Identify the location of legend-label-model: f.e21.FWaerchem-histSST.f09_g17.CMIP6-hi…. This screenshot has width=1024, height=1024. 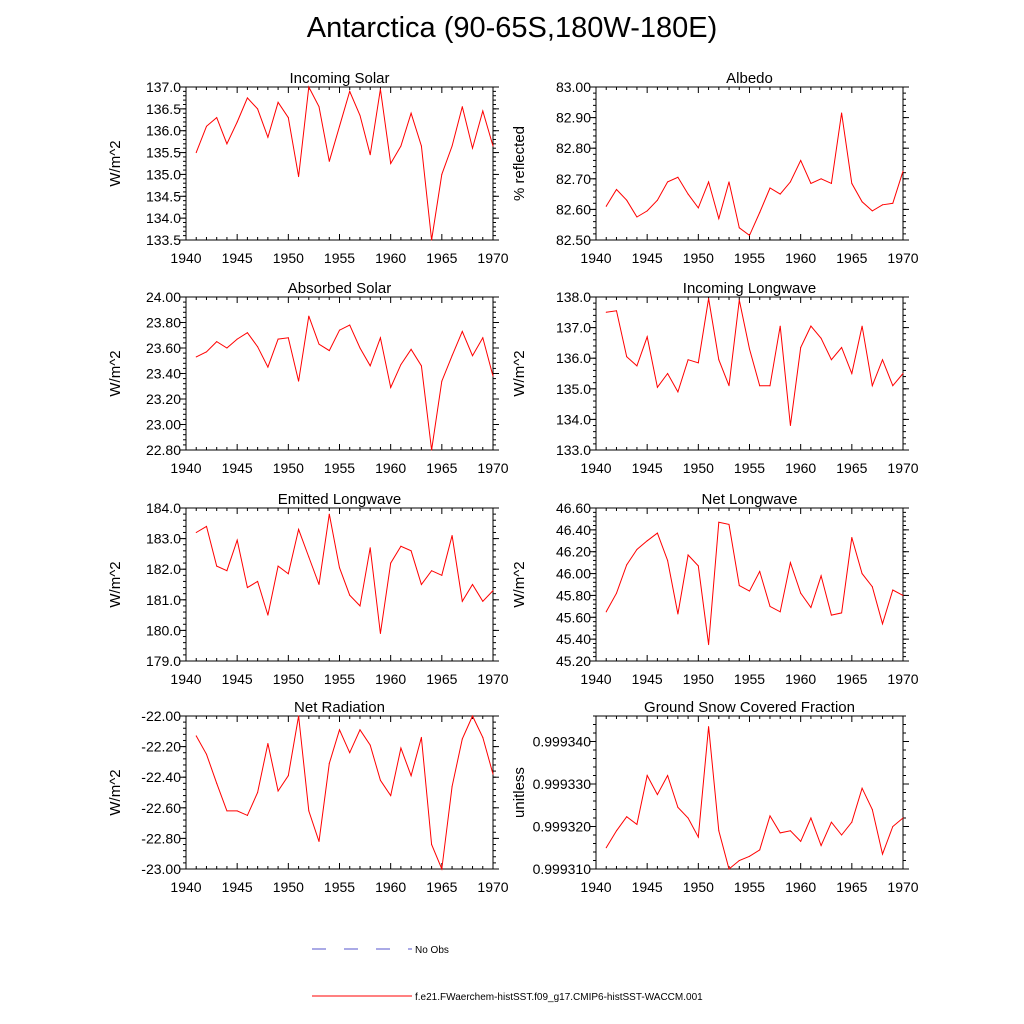
(559, 997).